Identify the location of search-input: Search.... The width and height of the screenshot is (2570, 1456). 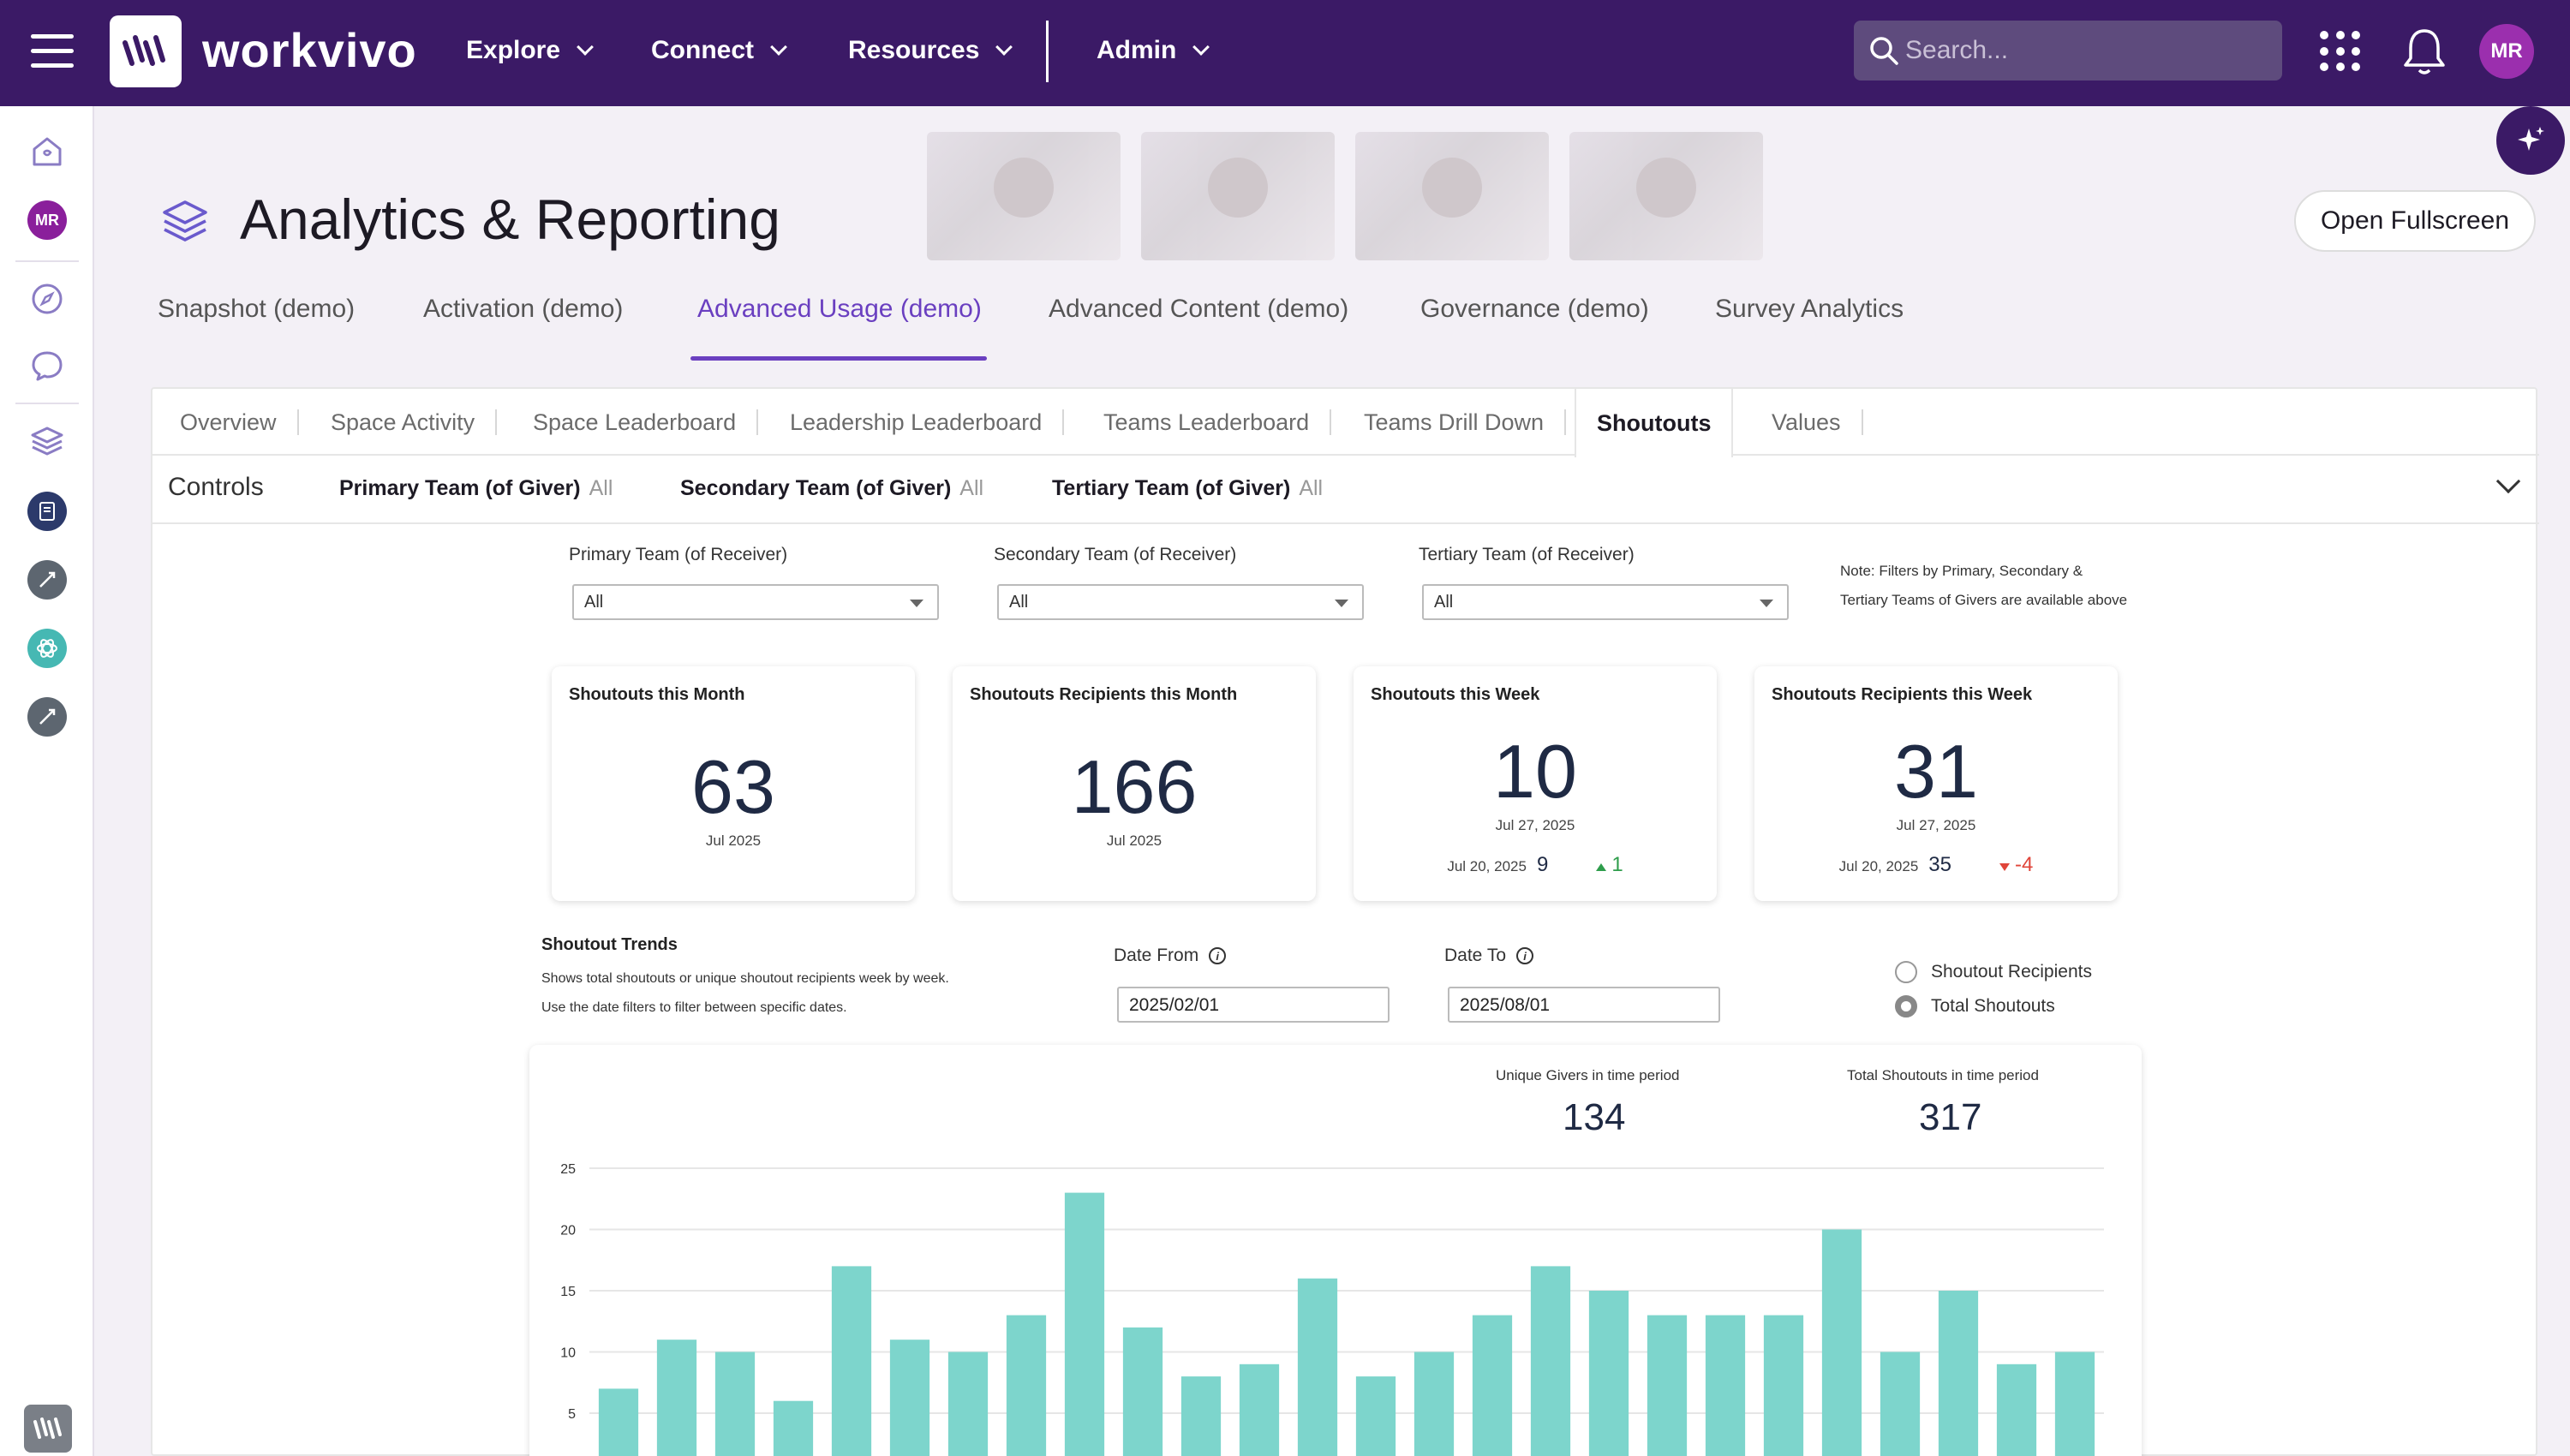
(2068, 51).